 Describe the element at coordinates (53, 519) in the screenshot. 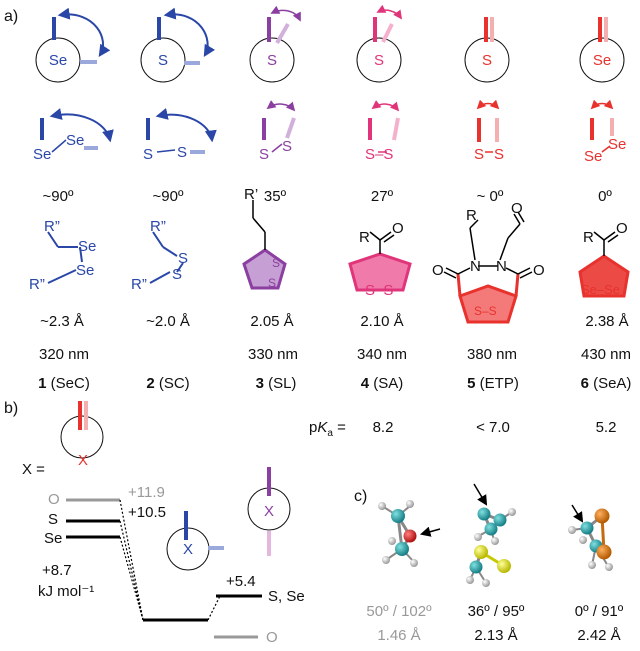

I see `level-s-label: S` at that location.